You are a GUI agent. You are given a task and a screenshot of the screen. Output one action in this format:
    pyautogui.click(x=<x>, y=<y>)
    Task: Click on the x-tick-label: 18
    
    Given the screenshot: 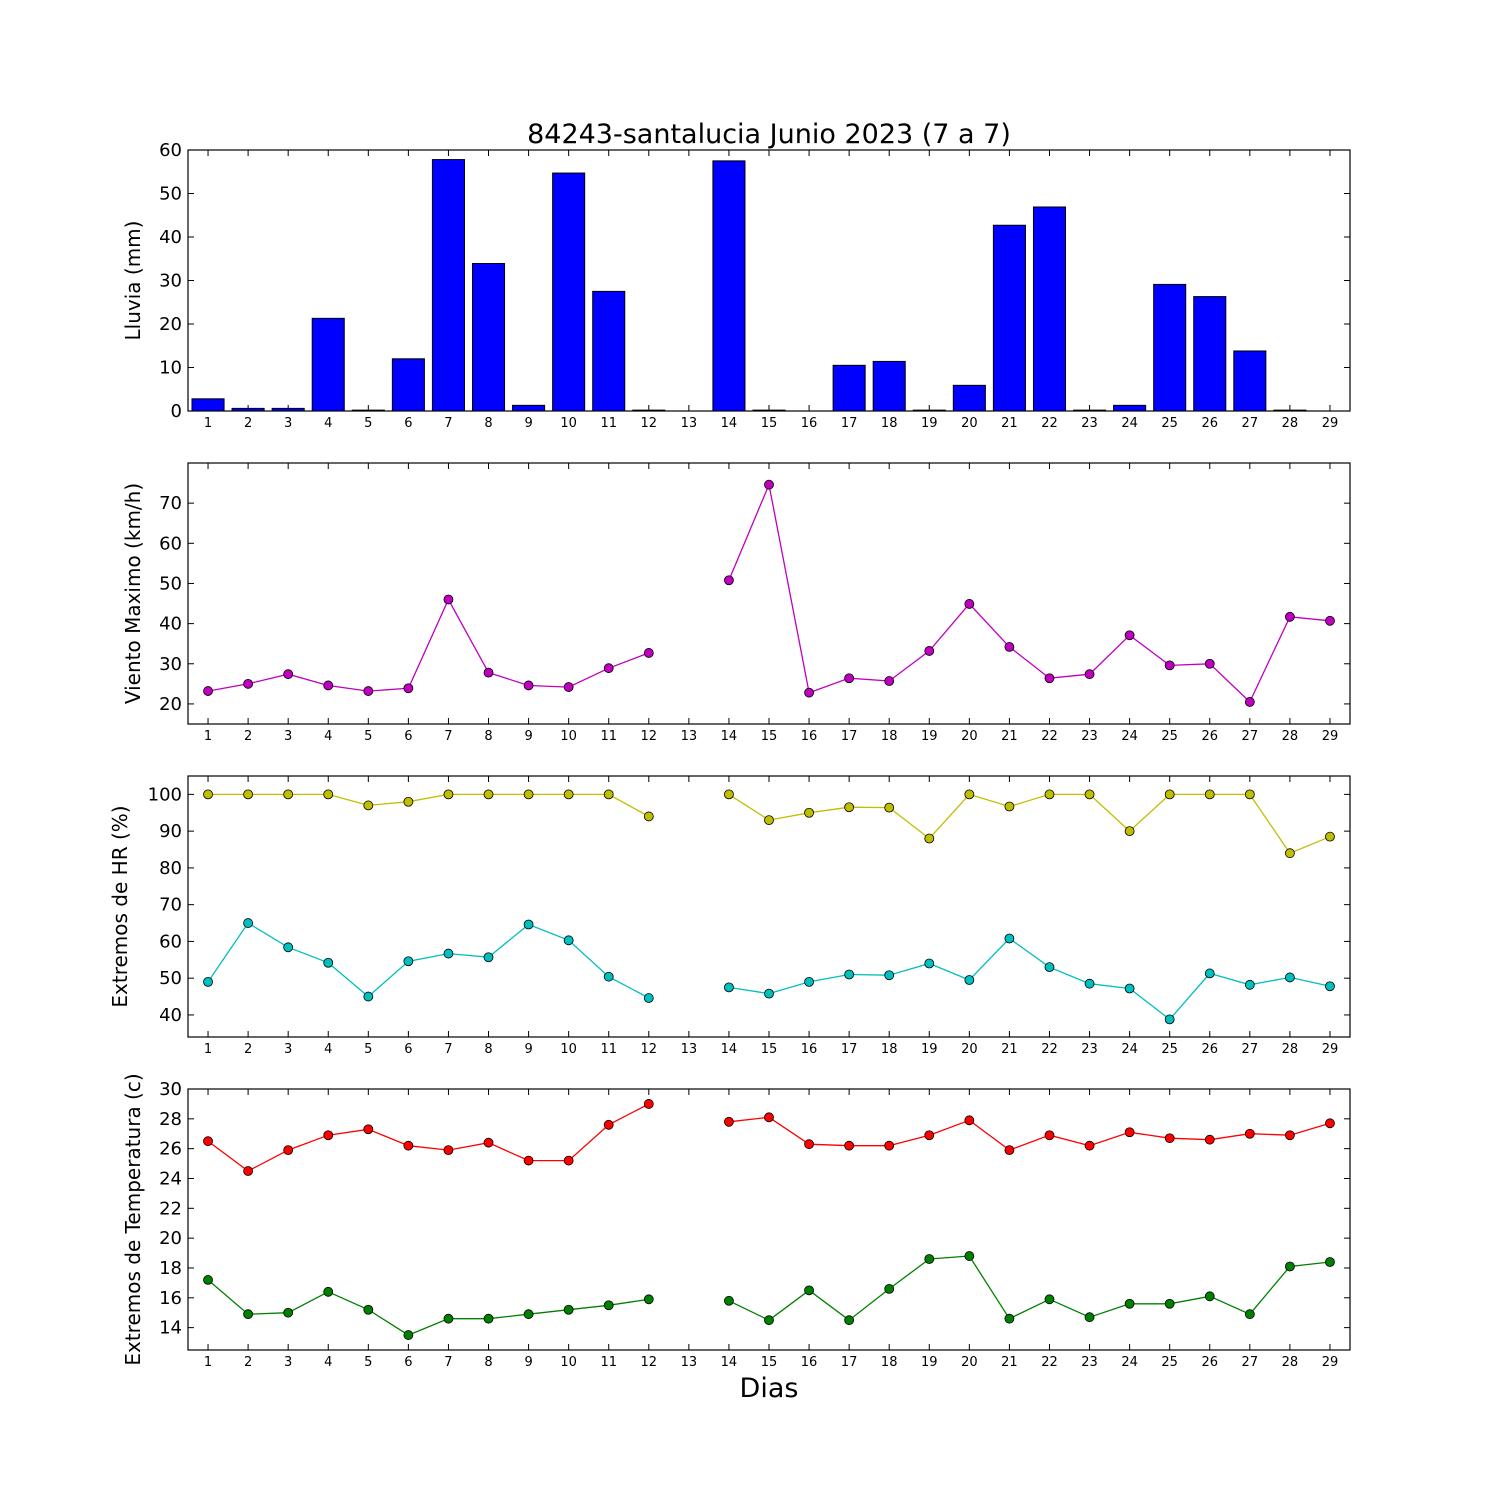 What is the action you would take?
    pyautogui.click(x=889, y=423)
    